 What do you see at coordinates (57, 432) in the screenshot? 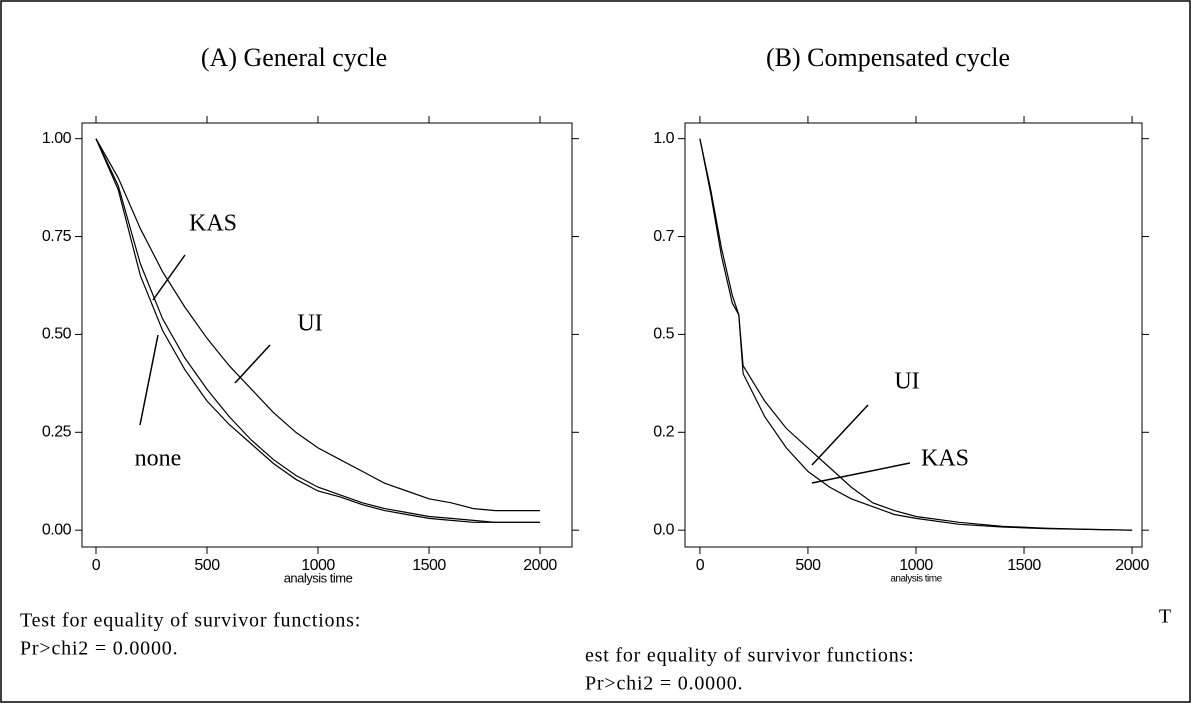
I see `y-tick-label: 0.25` at bounding box center [57, 432].